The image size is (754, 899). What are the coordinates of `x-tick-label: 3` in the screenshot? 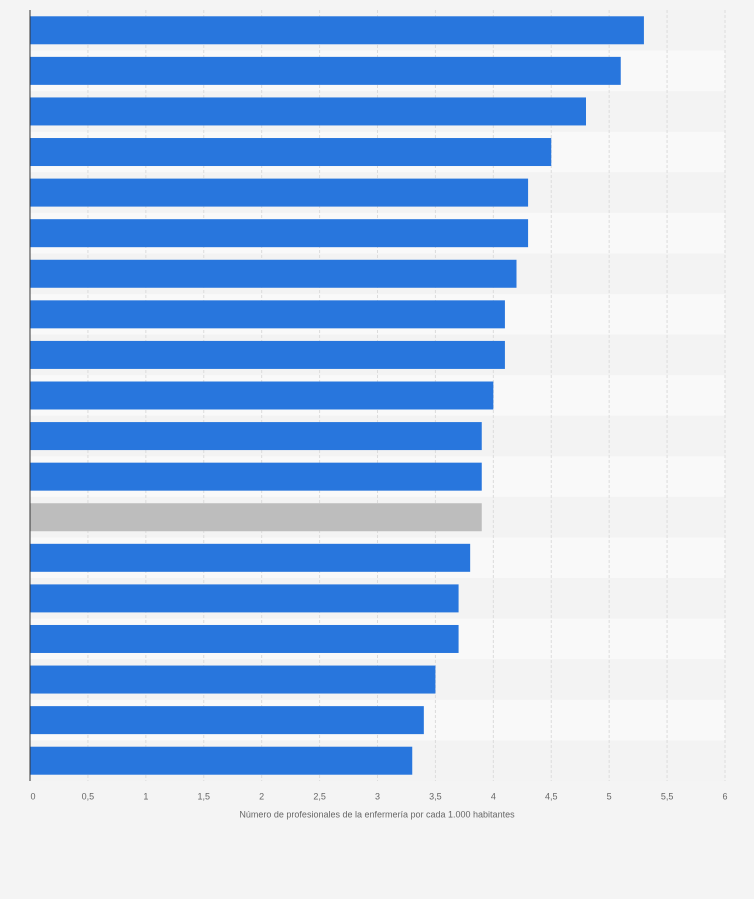 It's located at (377, 796).